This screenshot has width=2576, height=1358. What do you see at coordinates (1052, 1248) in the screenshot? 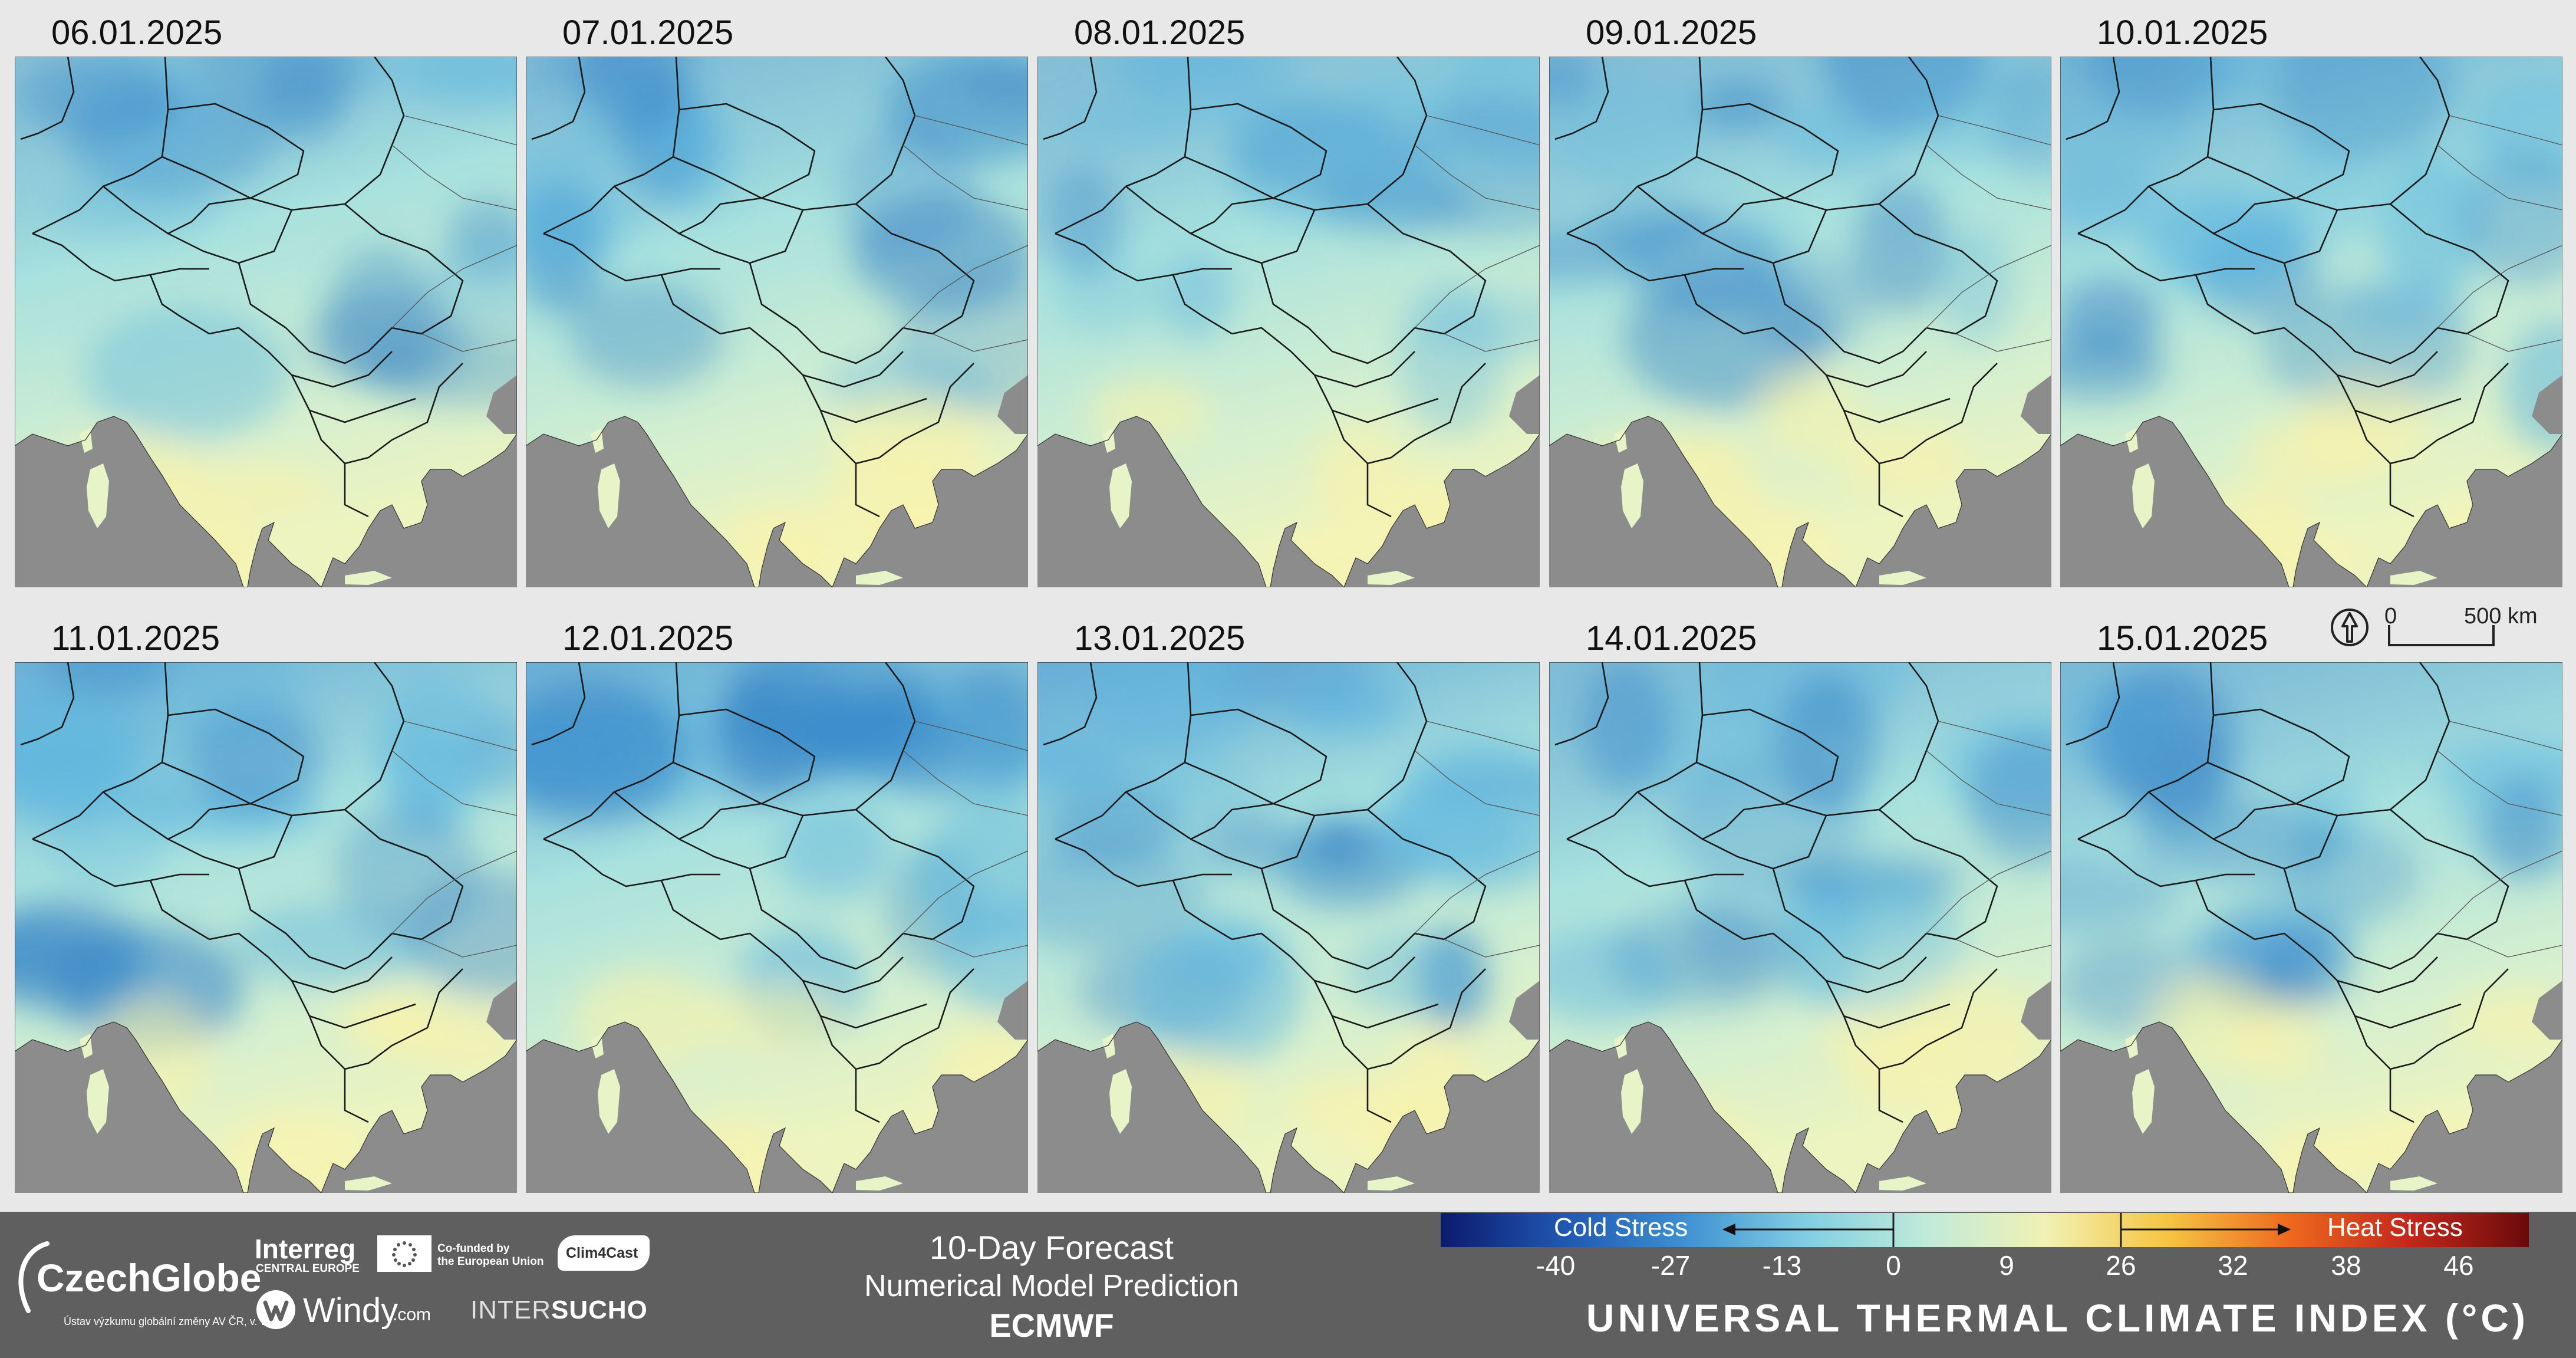
I see `forecast-title: 10-Day Forecast` at bounding box center [1052, 1248].